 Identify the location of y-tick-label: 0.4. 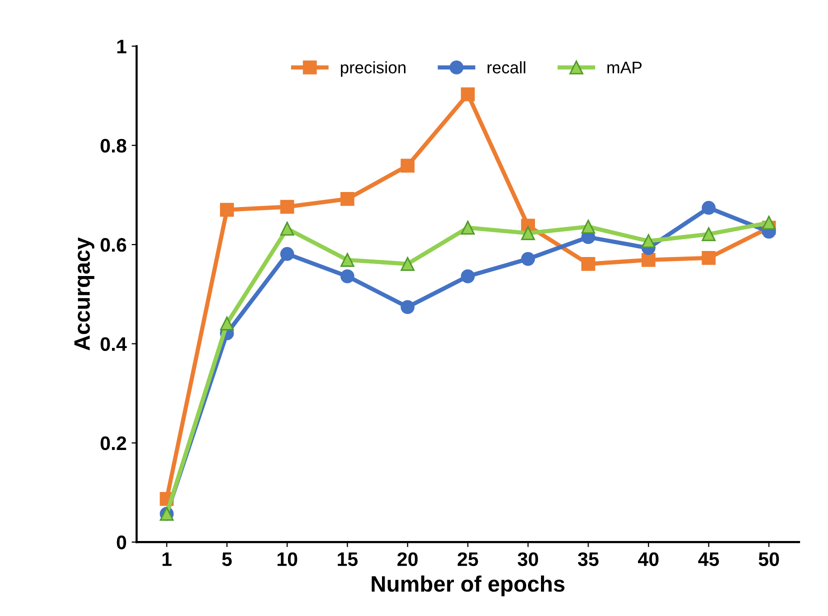
(113, 344).